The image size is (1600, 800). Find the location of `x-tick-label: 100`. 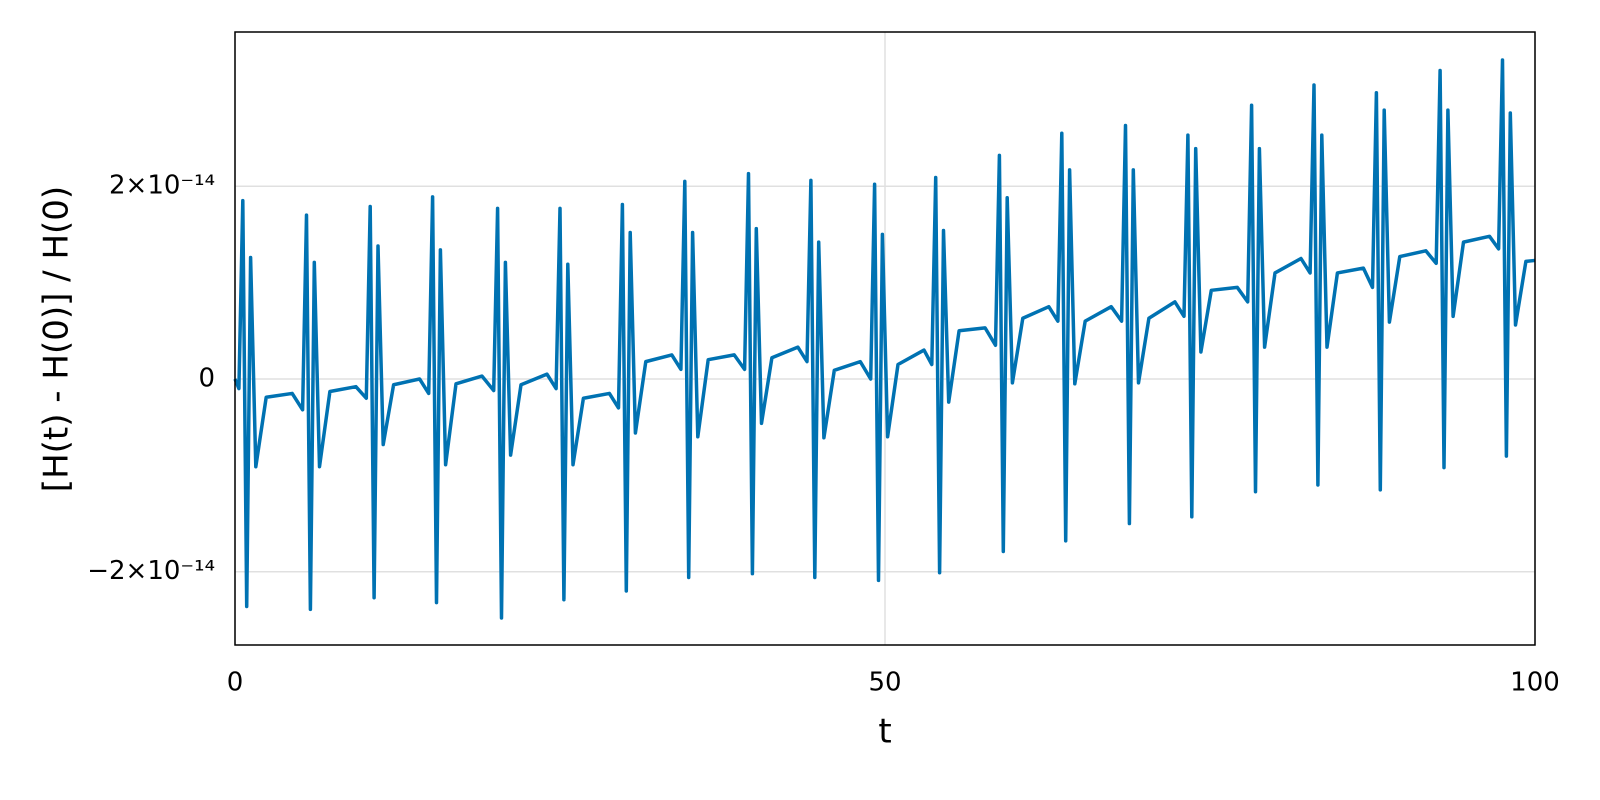

x-tick-label: 100 is located at coordinates (1535, 683).